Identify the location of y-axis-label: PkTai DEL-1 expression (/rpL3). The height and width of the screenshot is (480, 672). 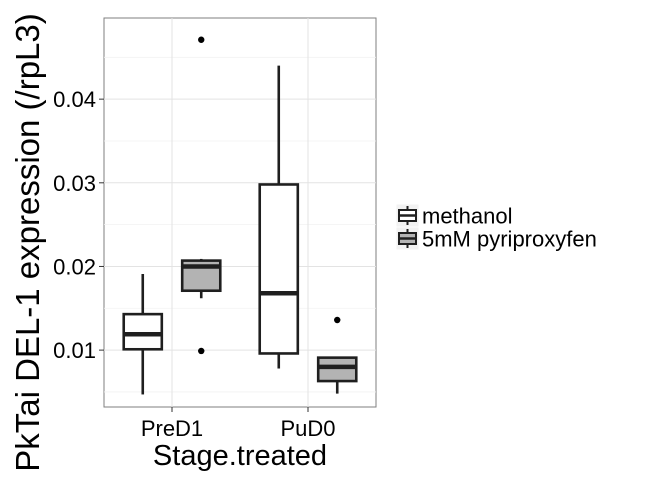
(27, 242).